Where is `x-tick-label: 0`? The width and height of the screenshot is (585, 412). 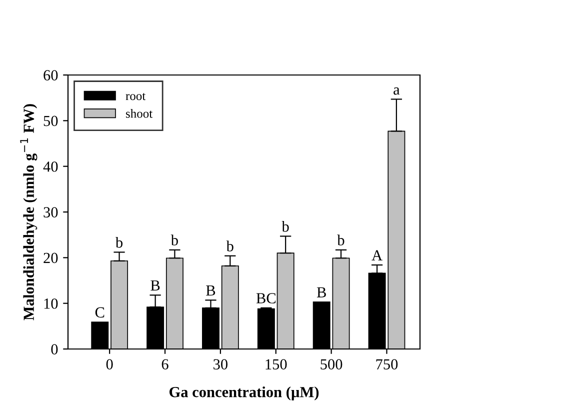 x-tick-label: 0 is located at coordinates (109, 364).